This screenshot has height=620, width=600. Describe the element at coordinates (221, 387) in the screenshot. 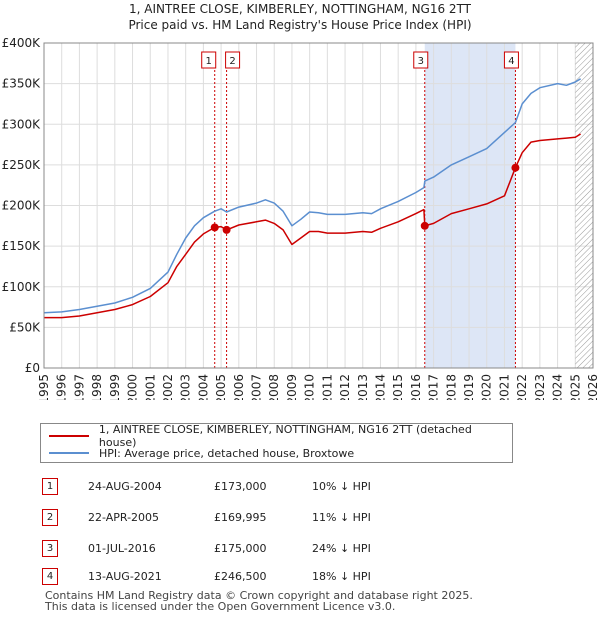

I see `x-tick-label: 2005` at that location.